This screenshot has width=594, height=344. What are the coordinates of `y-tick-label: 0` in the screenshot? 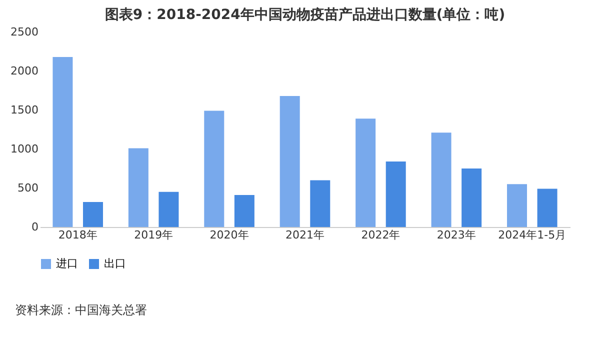 It's located at (35, 227).